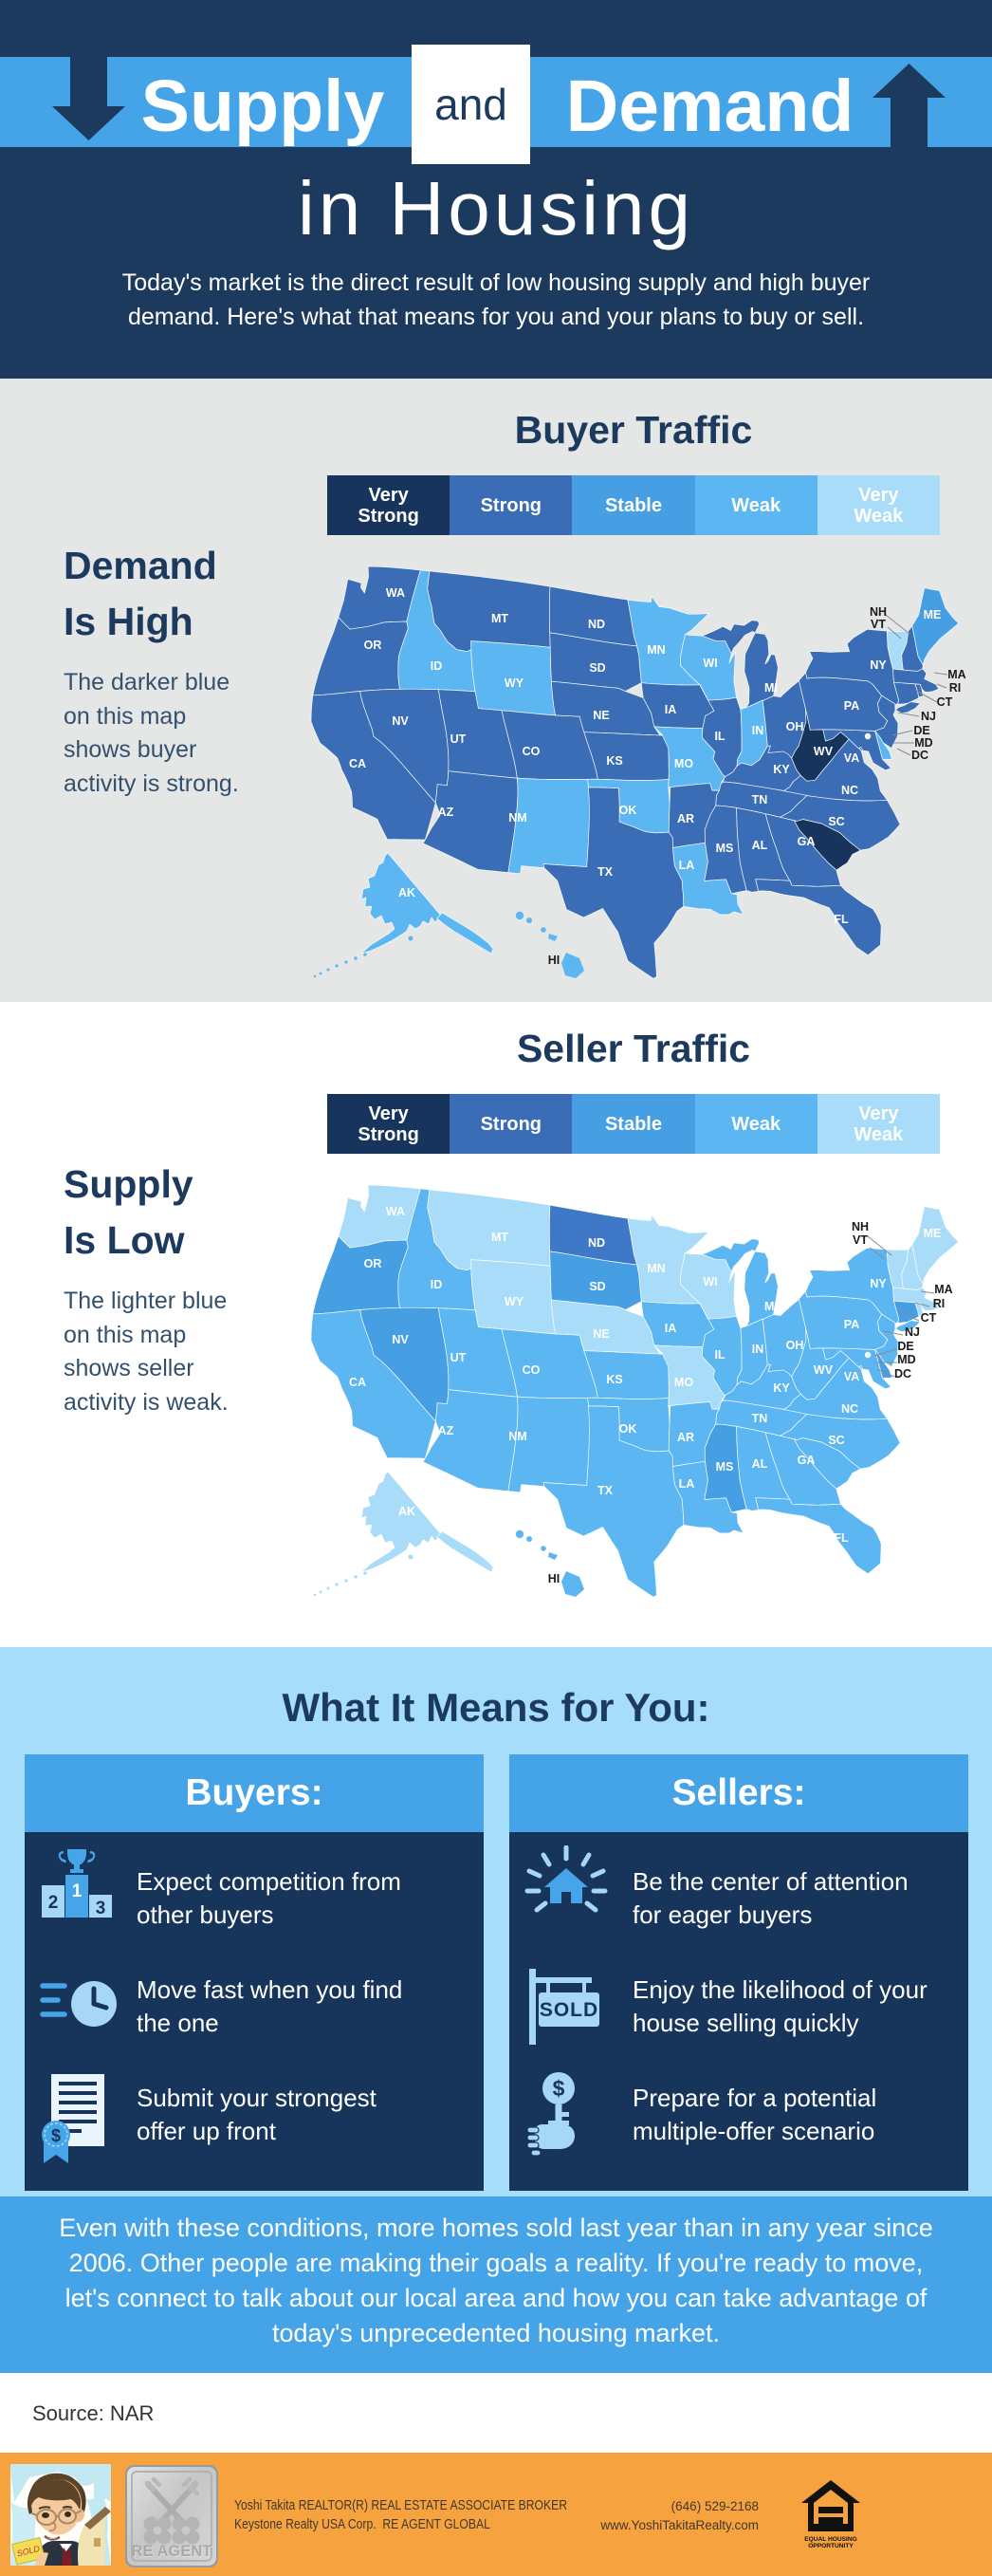 Image resolution: width=992 pixels, height=2576 pixels. Describe the element at coordinates (597, 1243) in the screenshot. I see `svg-text: ND` at that location.